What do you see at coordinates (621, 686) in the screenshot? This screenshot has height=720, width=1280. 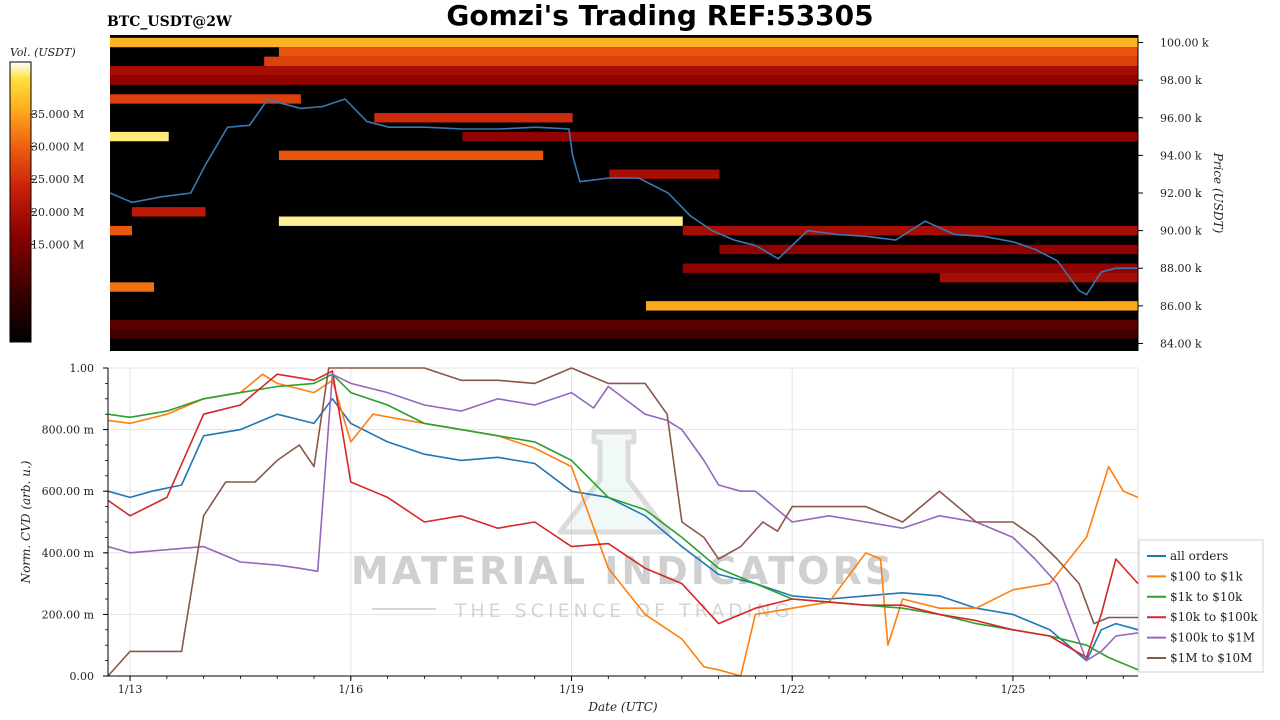 I see `cvd-x-ticks: 1/13 1/16 1/19 1/22 1/25` at bounding box center [621, 686].